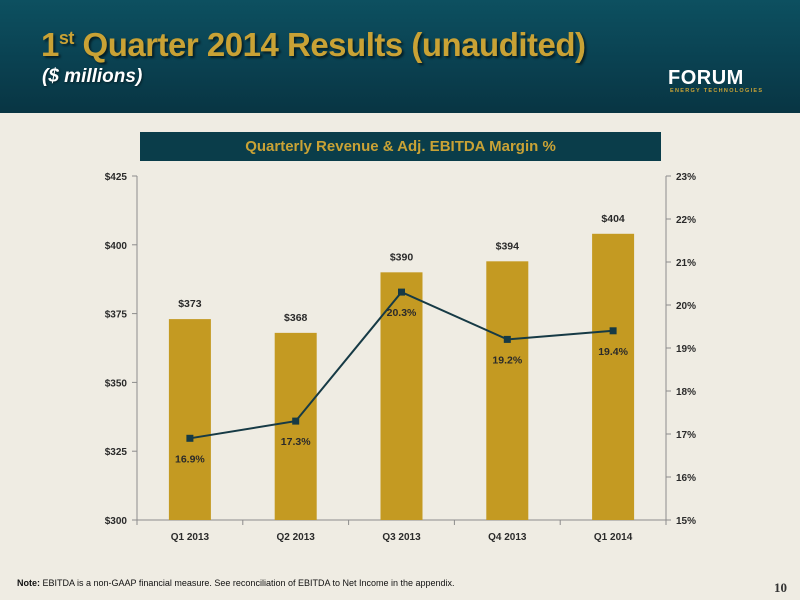  What do you see at coordinates (401, 537) in the screenshot?
I see `x-tick-label: Q3 2013` at bounding box center [401, 537].